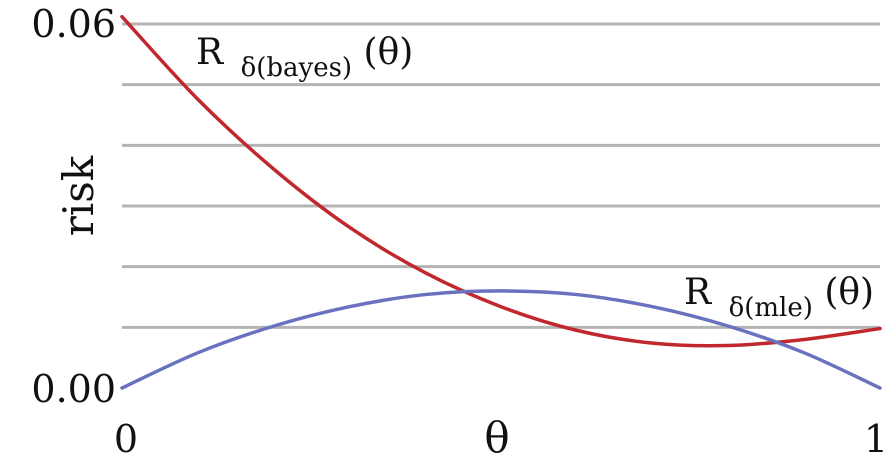  I want to click on y-axis-label: risk, so click(78, 195).